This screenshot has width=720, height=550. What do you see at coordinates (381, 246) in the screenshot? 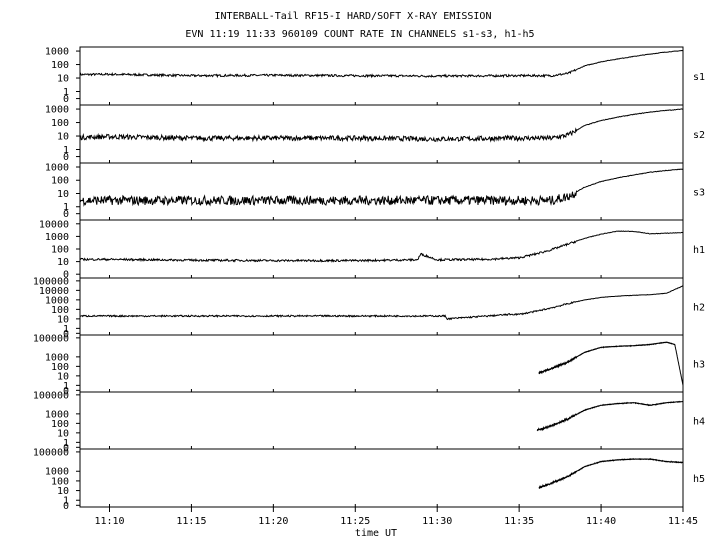
I see `trace-h1` at bounding box center [381, 246].